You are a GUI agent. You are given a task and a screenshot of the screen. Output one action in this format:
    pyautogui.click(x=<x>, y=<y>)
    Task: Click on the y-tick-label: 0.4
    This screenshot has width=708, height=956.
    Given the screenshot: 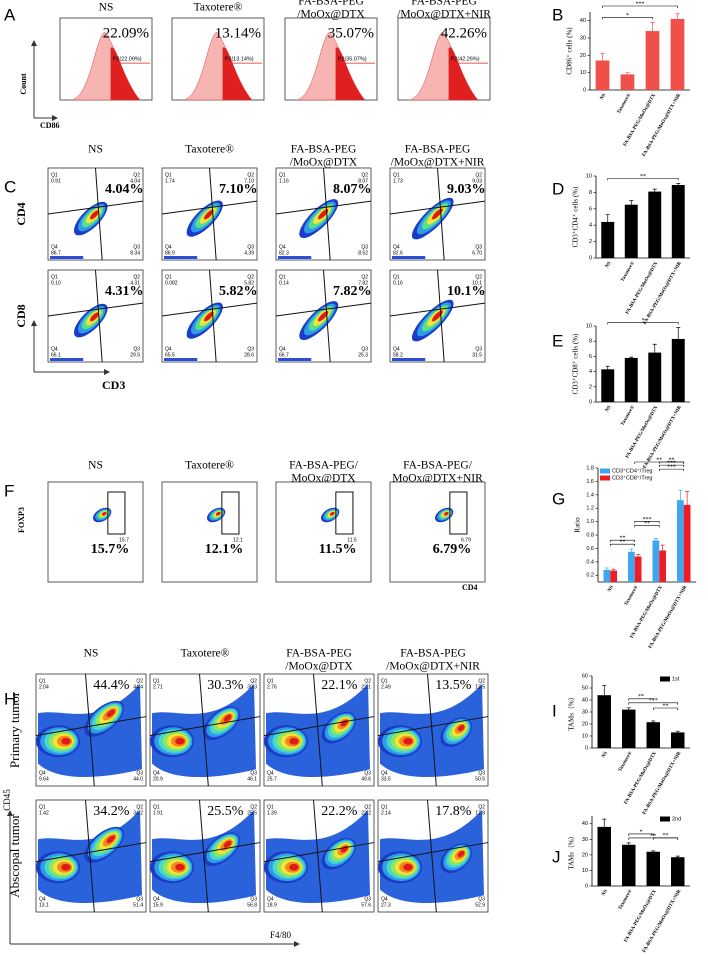 What is the action you would take?
    pyautogui.click(x=590, y=562)
    